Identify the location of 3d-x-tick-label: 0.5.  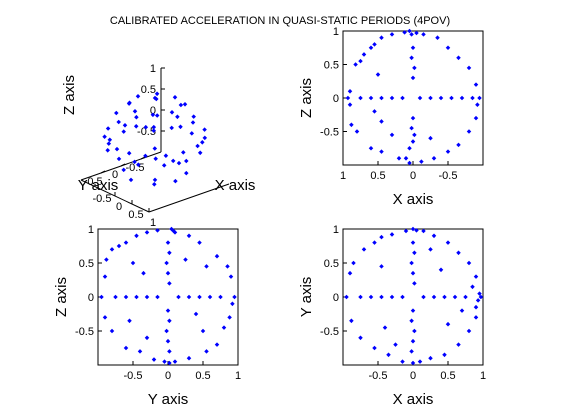
(135, 215).